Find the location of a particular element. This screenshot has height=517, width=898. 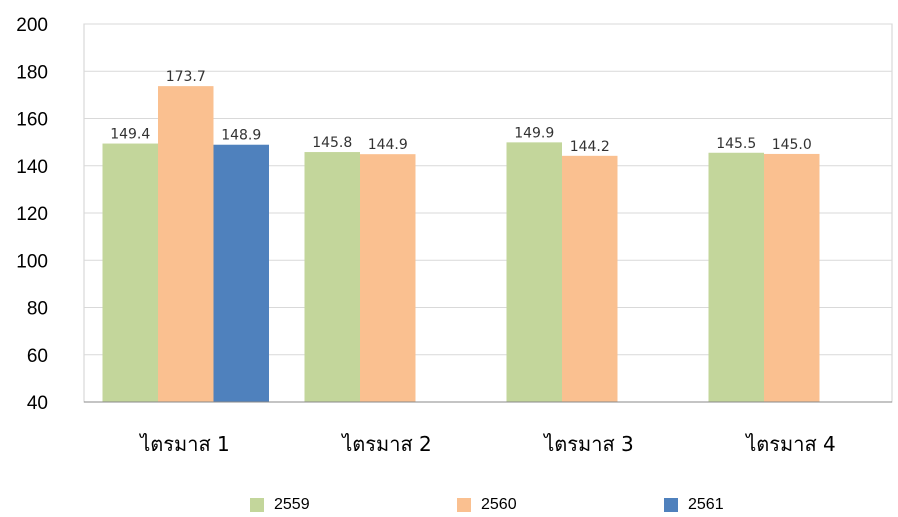

y-tick-label: 120 is located at coordinates (32, 214).